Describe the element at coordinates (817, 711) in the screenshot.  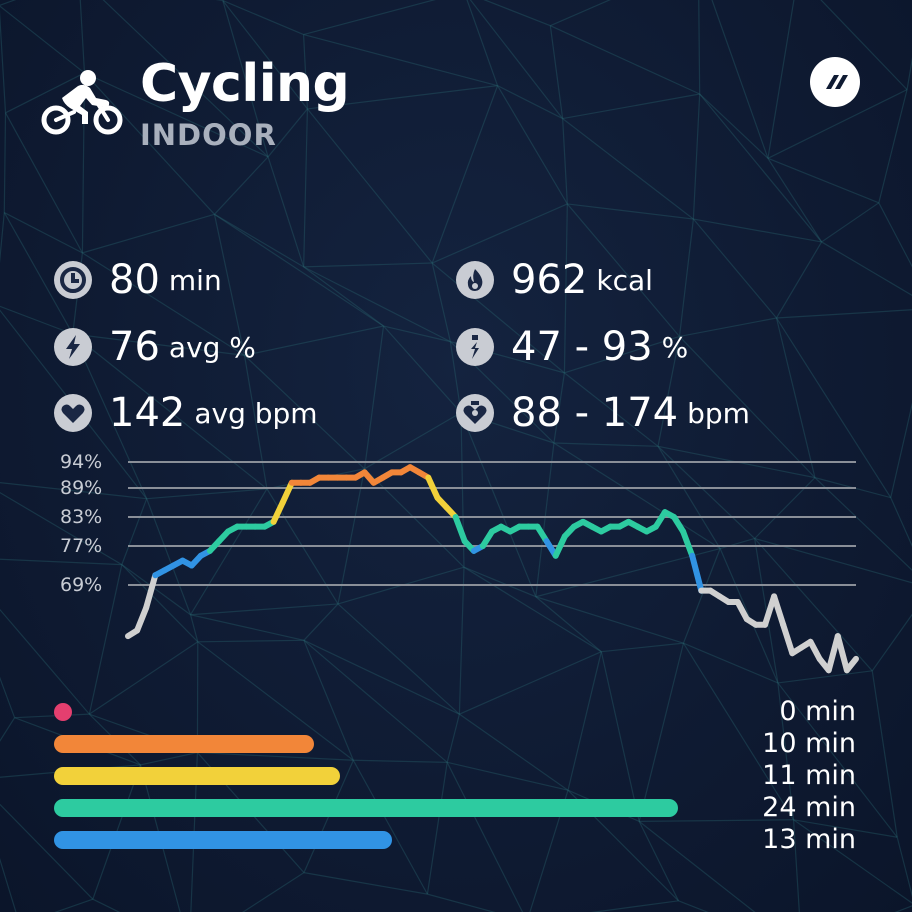
I see `zone-red-time: 0 min` at that location.